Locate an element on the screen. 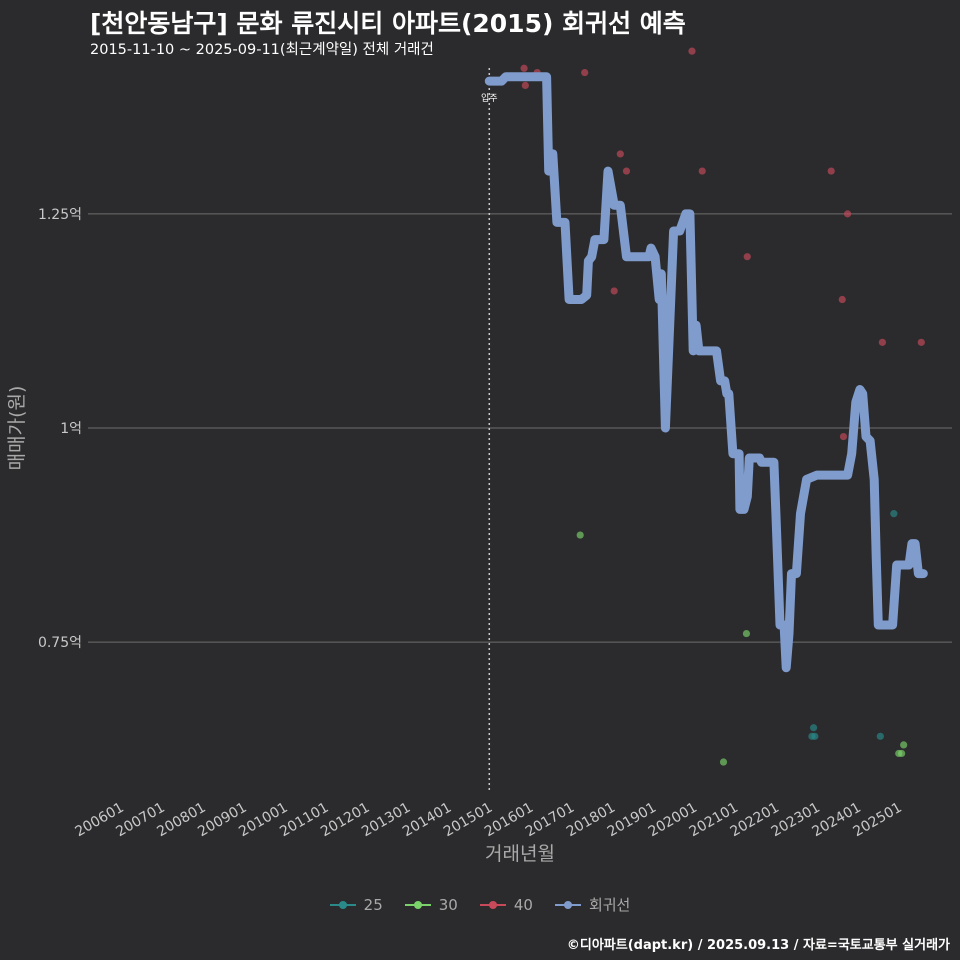 This screenshot has height=960, width=960. legend-item-30: 30 is located at coordinates (431, 904).